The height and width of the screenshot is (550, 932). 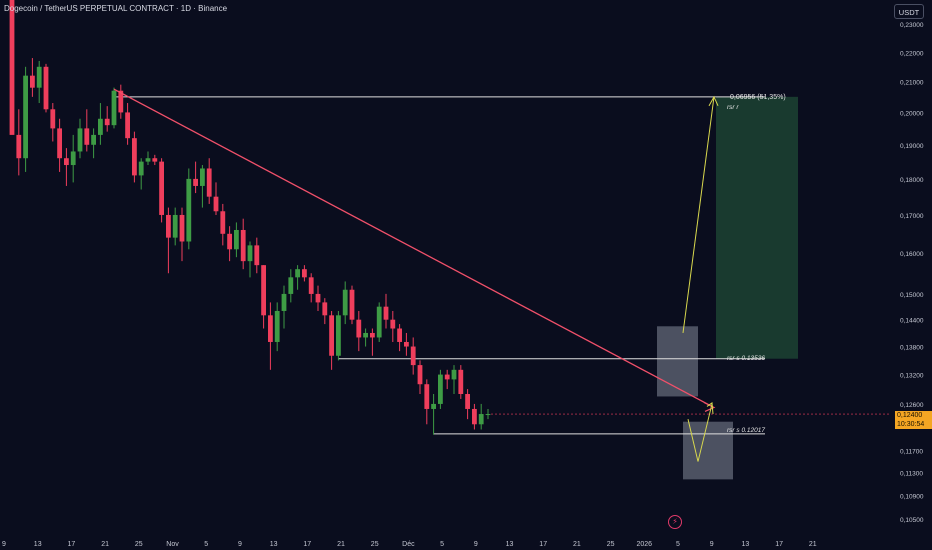 I want to click on y-tick-label: 0,13200, so click(x=912, y=376).